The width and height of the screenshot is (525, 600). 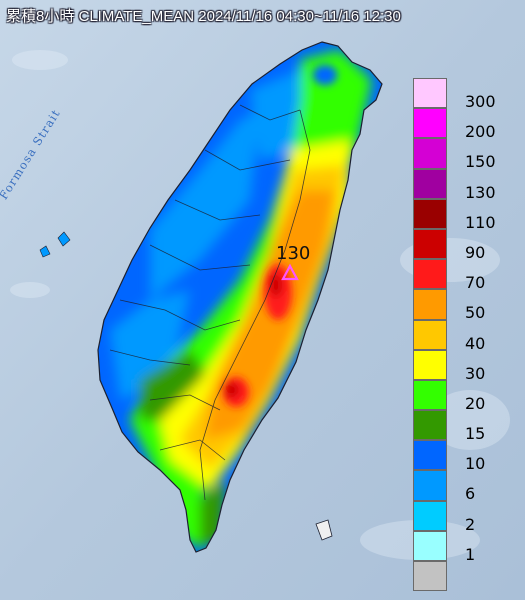 I want to click on legend-label: 40, so click(x=475, y=343).